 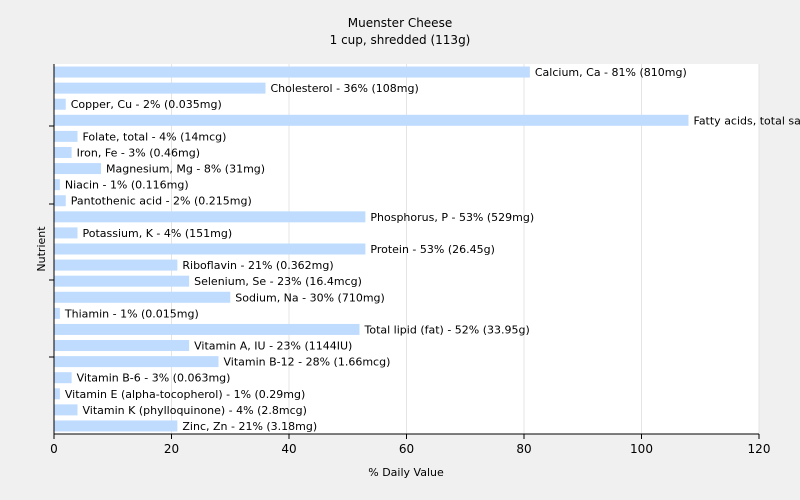 What do you see at coordinates (345, 88) in the screenshot?
I see `bar-label: Cholesterol - 36% (108mg)` at bounding box center [345, 88].